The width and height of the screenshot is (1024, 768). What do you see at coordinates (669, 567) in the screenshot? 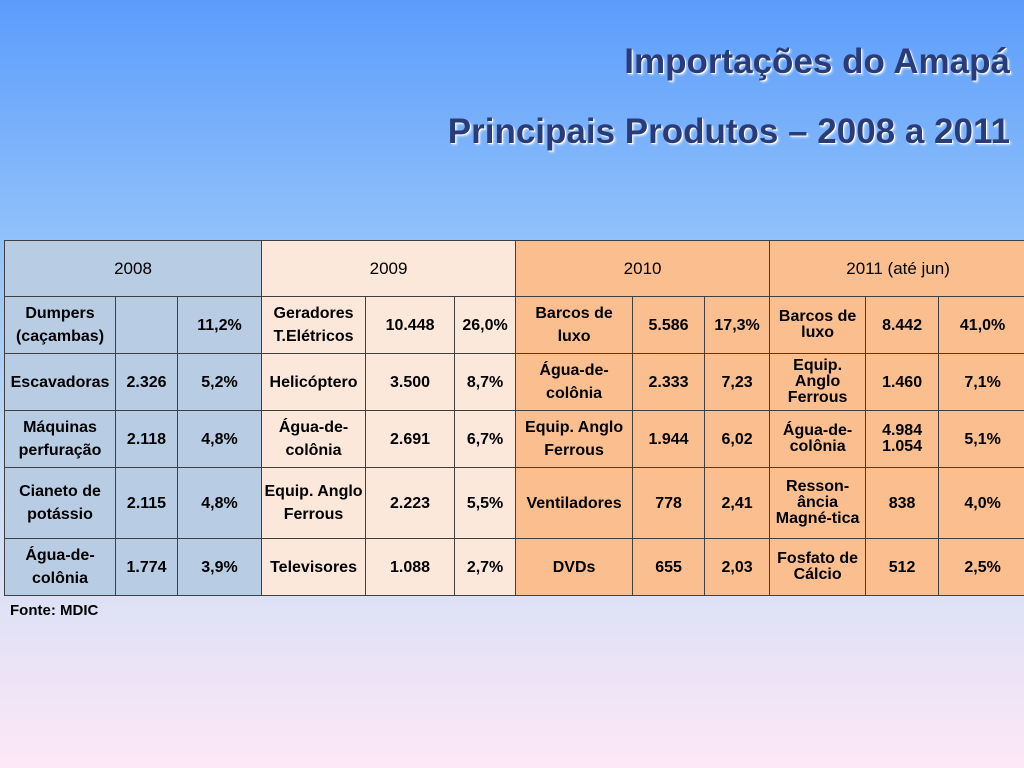
I see `value-cell: 655` at bounding box center [669, 567].